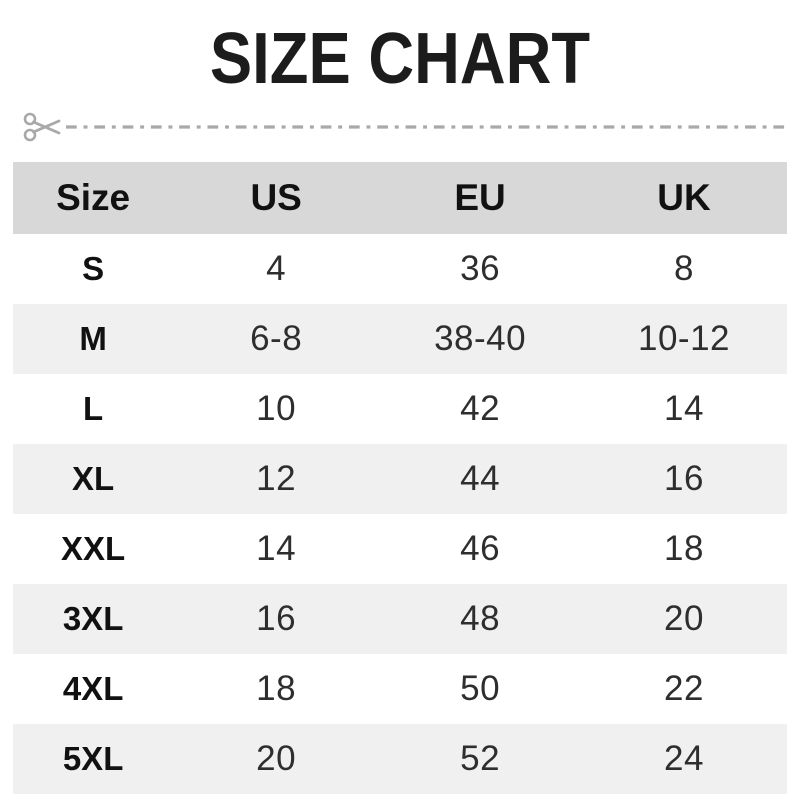  What do you see at coordinates (684, 758) in the screenshot?
I see `uk-value: 24` at bounding box center [684, 758].